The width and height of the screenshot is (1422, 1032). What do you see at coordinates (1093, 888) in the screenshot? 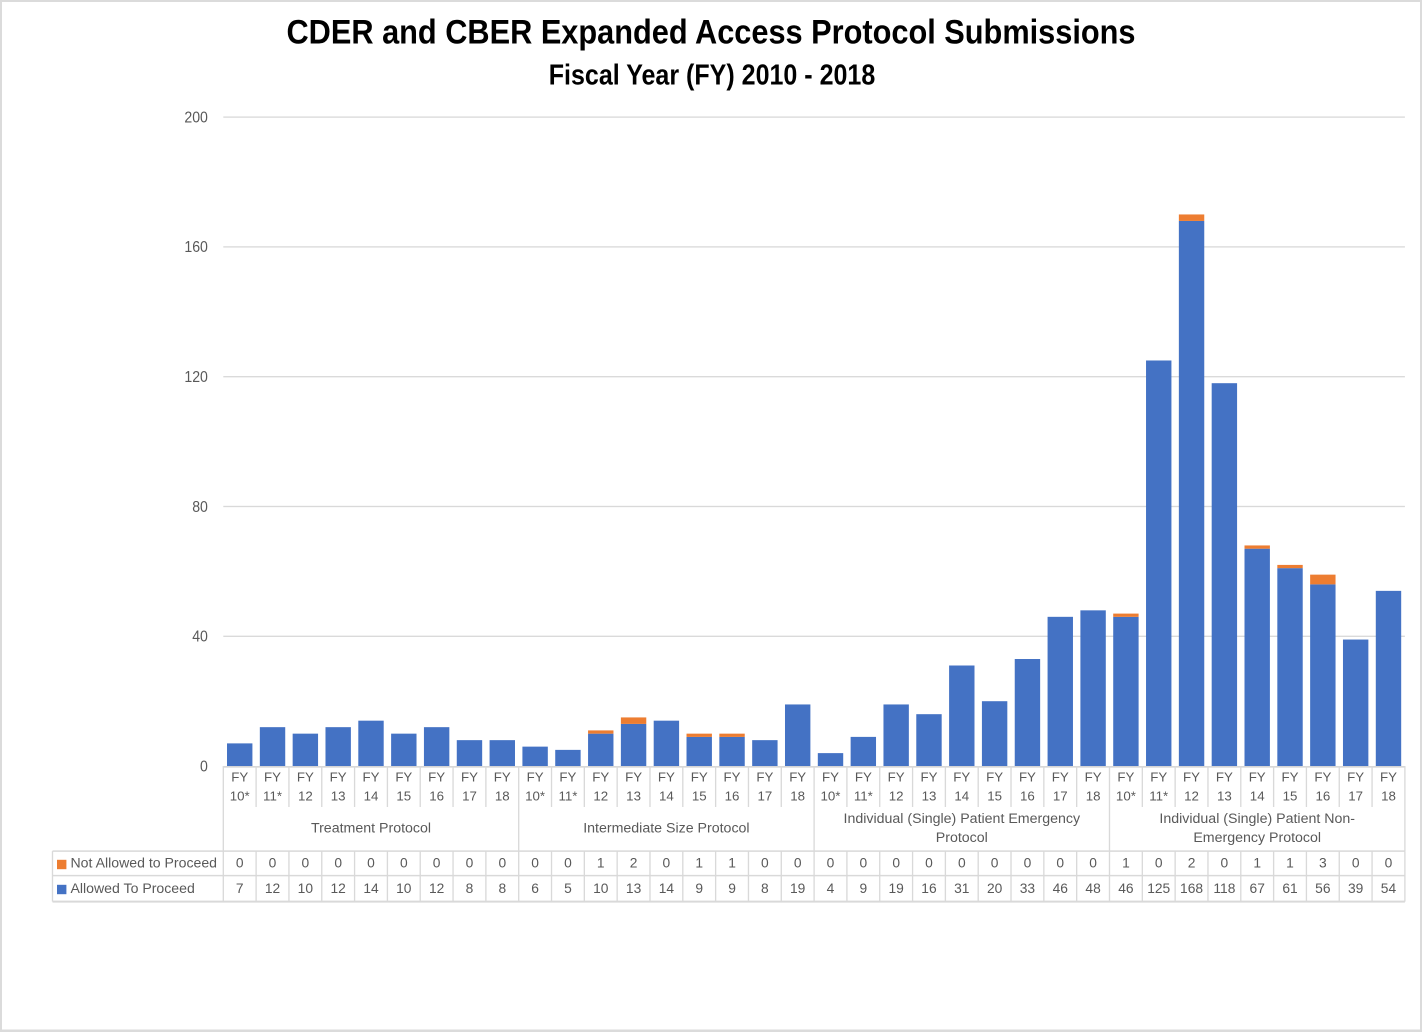
I see `svg-text: 48` at bounding box center [1093, 888].